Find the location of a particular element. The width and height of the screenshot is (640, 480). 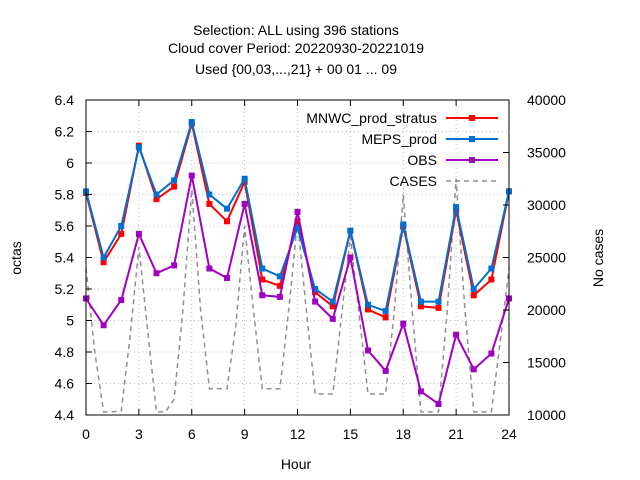

title-line-1: Selection: ALL using 396 stations is located at coordinates (296, 30).